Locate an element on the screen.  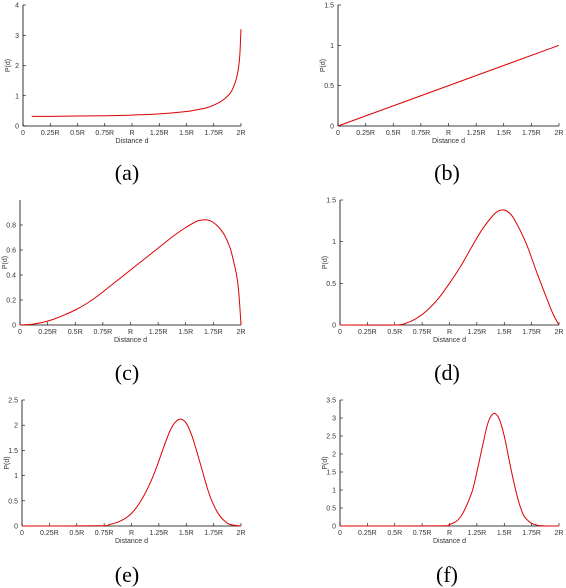
y-tick-label: 0.8 is located at coordinates (11, 226).